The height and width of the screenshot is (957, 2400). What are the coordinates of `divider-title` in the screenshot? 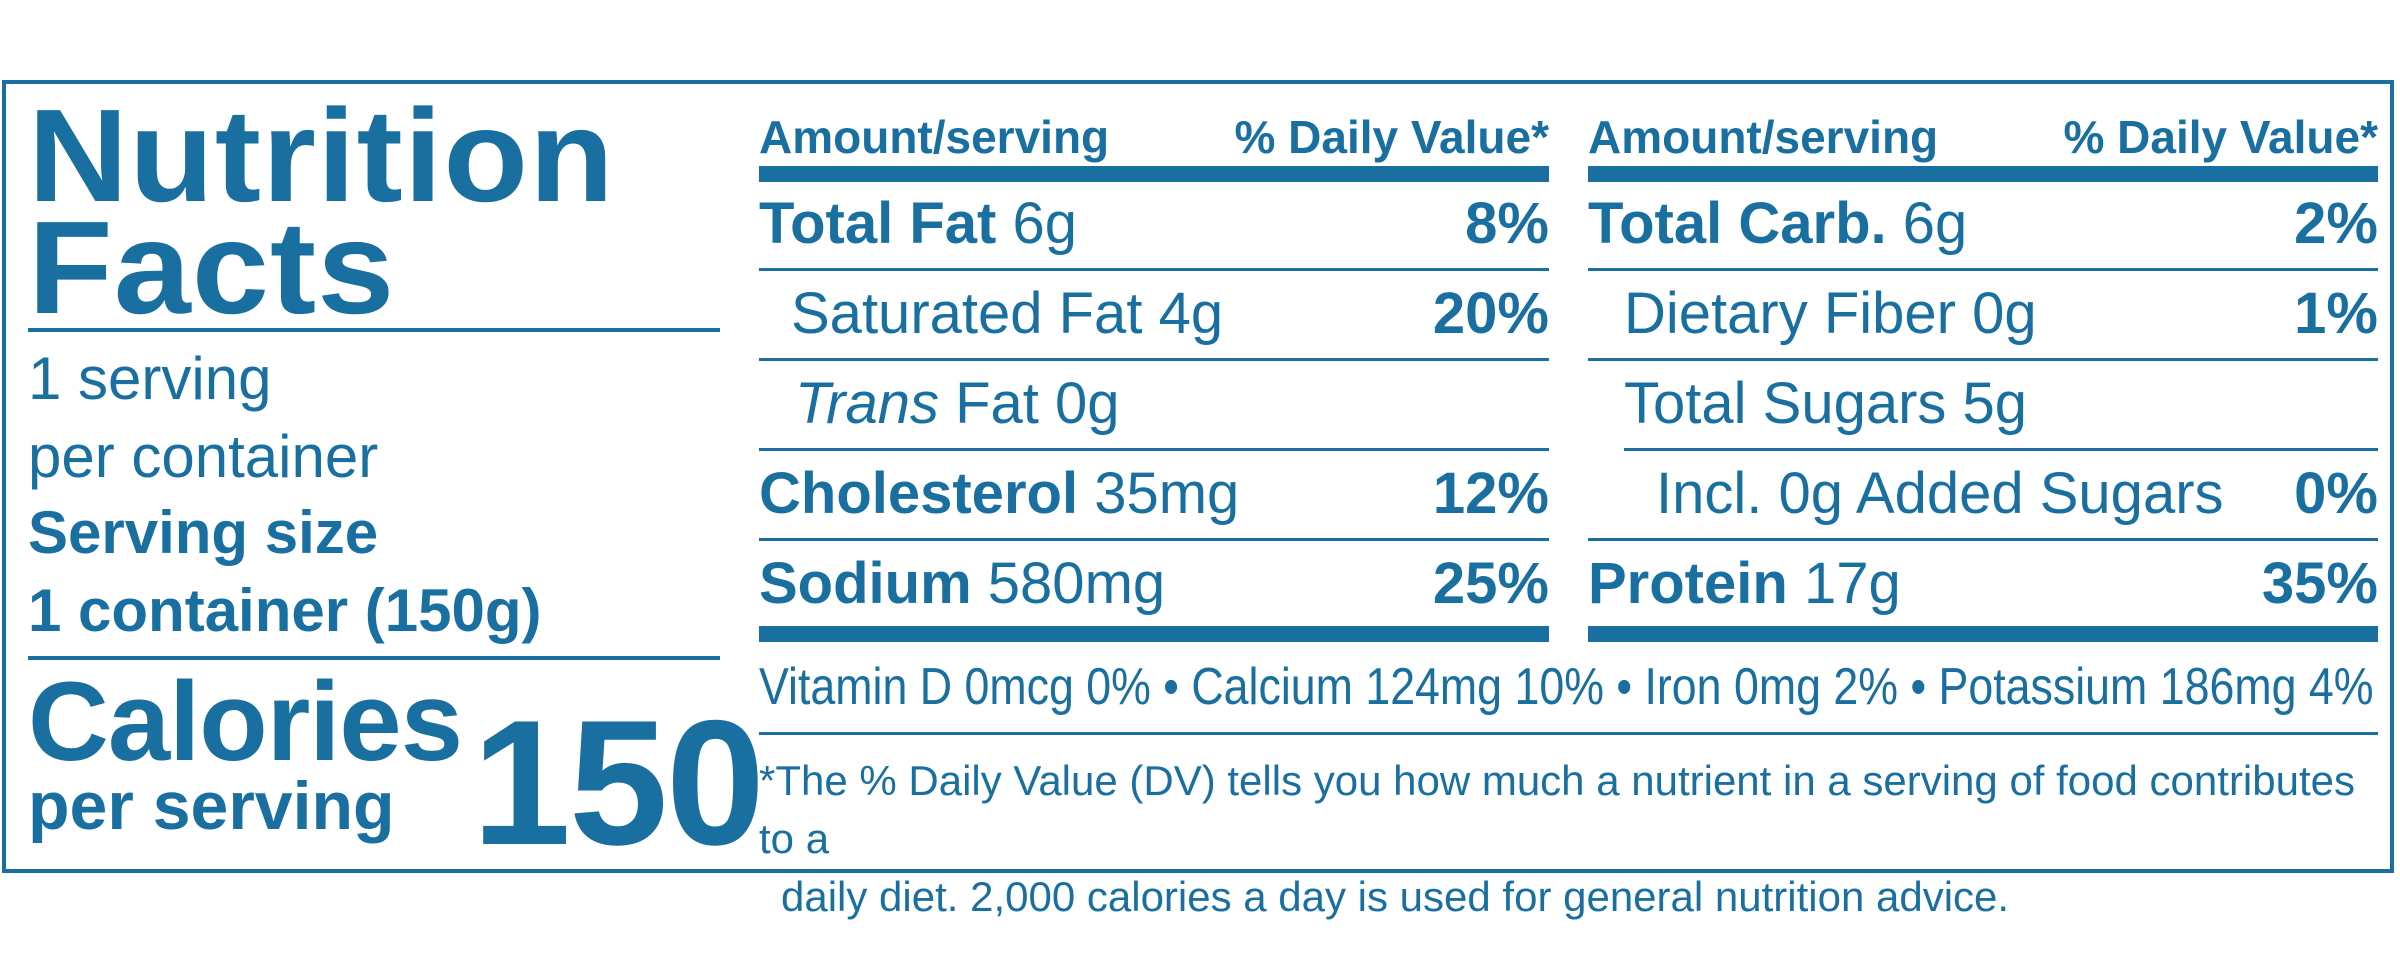 It's located at (374, 330).